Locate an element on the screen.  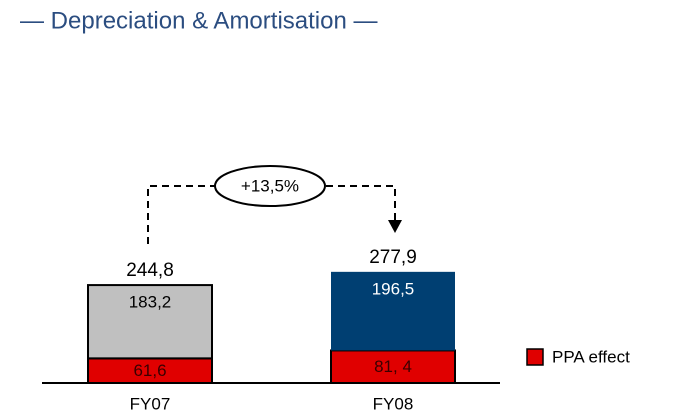
chart-title: — Depreciation & Amortisation — is located at coordinates (198, 20).